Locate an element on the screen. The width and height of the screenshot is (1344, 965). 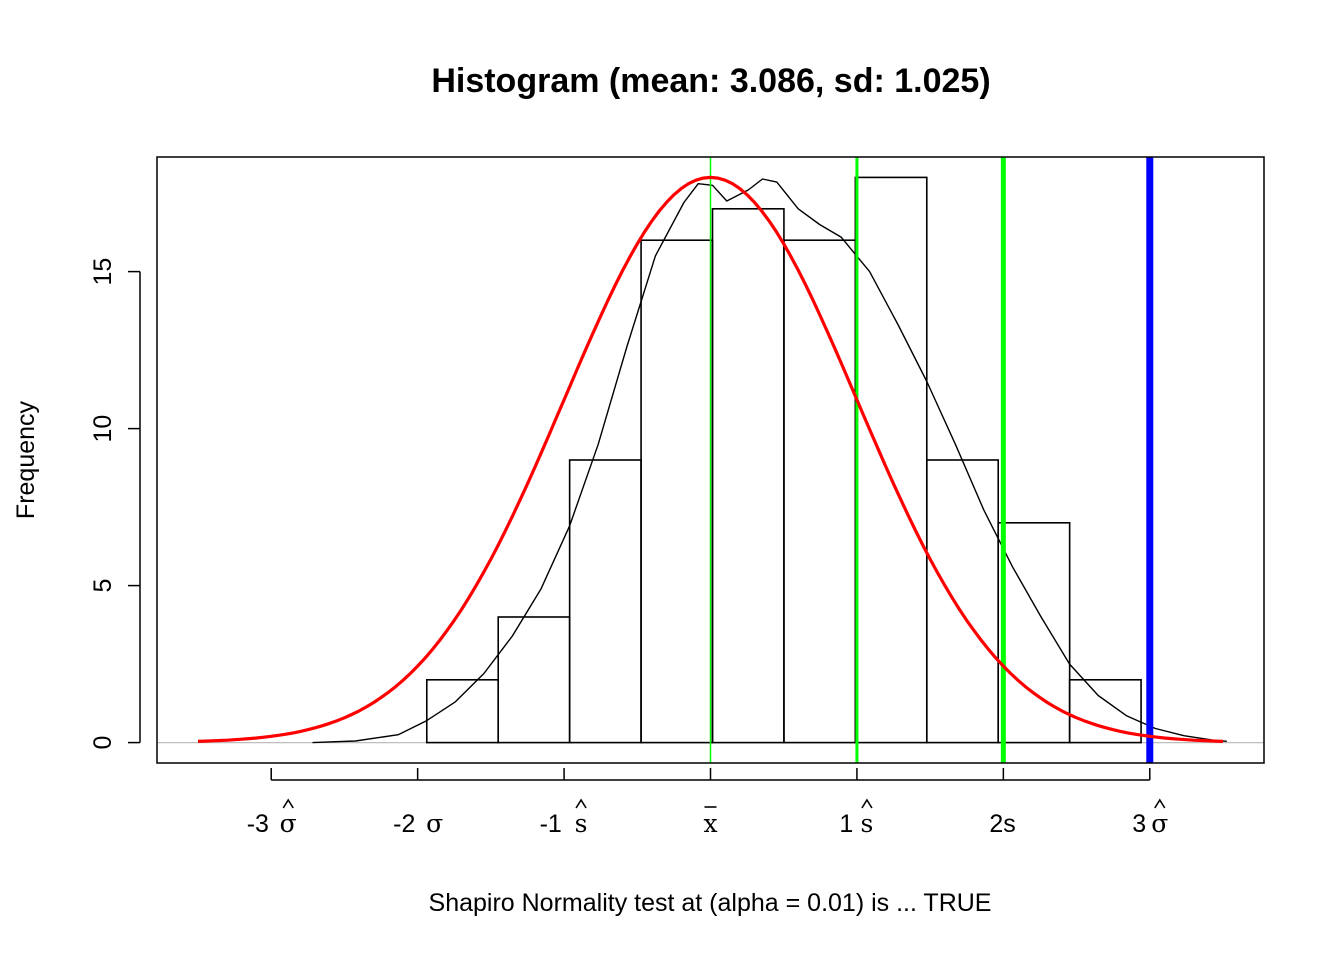
x-tick-number: -2 is located at coordinates (404, 824).